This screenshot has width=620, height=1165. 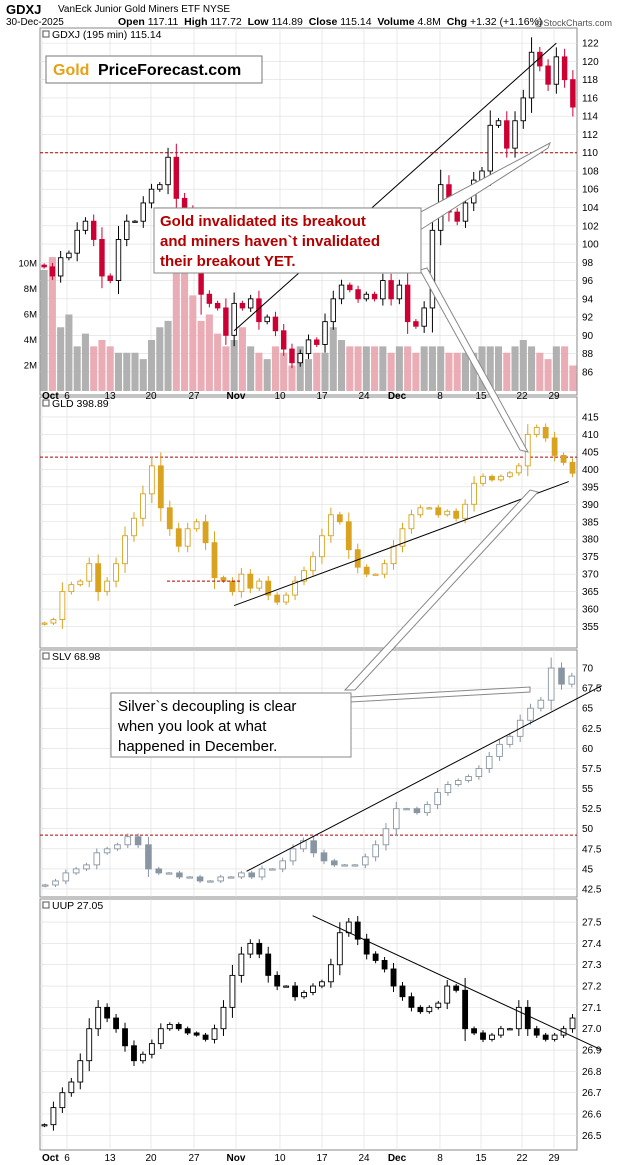 What do you see at coordinates (590, 627) in the screenshot?
I see `y-tick-label: 355` at bounding box center [590, 627].